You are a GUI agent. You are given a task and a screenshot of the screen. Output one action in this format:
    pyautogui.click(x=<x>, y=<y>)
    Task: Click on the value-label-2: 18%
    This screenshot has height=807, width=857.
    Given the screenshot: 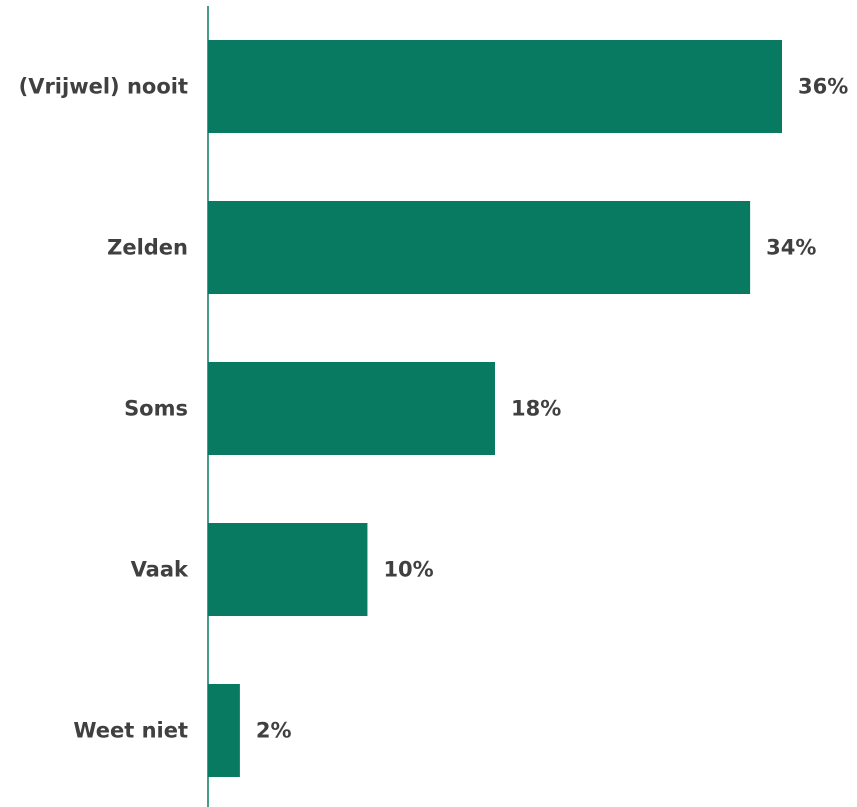 What is the action you would take?
    pyautogui.click(x=536, y=409)
    